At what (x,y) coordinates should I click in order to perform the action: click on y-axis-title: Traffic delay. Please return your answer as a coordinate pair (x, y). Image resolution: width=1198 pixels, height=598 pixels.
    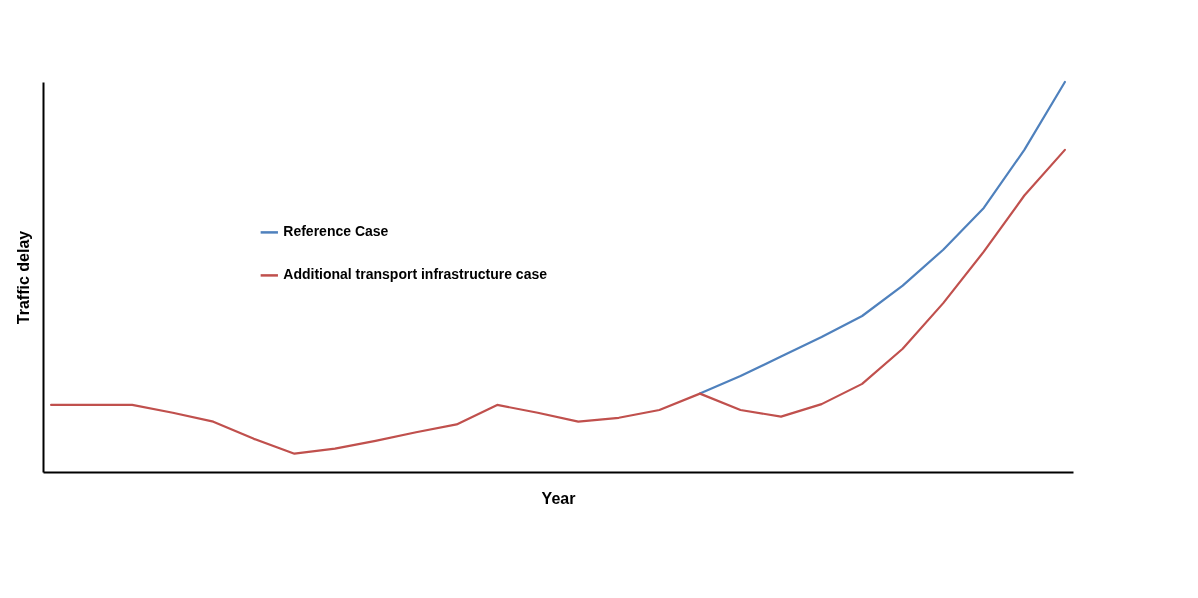
    Looking at the image, I should click on (23, 277).